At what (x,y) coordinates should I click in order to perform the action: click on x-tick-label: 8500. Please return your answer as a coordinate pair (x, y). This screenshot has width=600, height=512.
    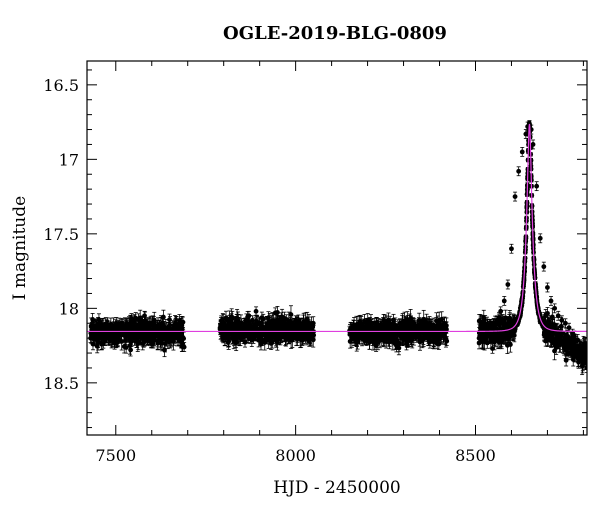
    Looking at the image, I should click on (475, 455).